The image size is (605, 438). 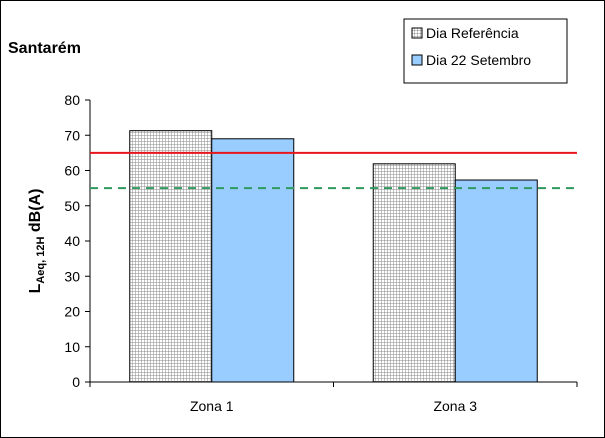 I want to click on legend-label-1: Dia Referência, so click(x=472, y=33).